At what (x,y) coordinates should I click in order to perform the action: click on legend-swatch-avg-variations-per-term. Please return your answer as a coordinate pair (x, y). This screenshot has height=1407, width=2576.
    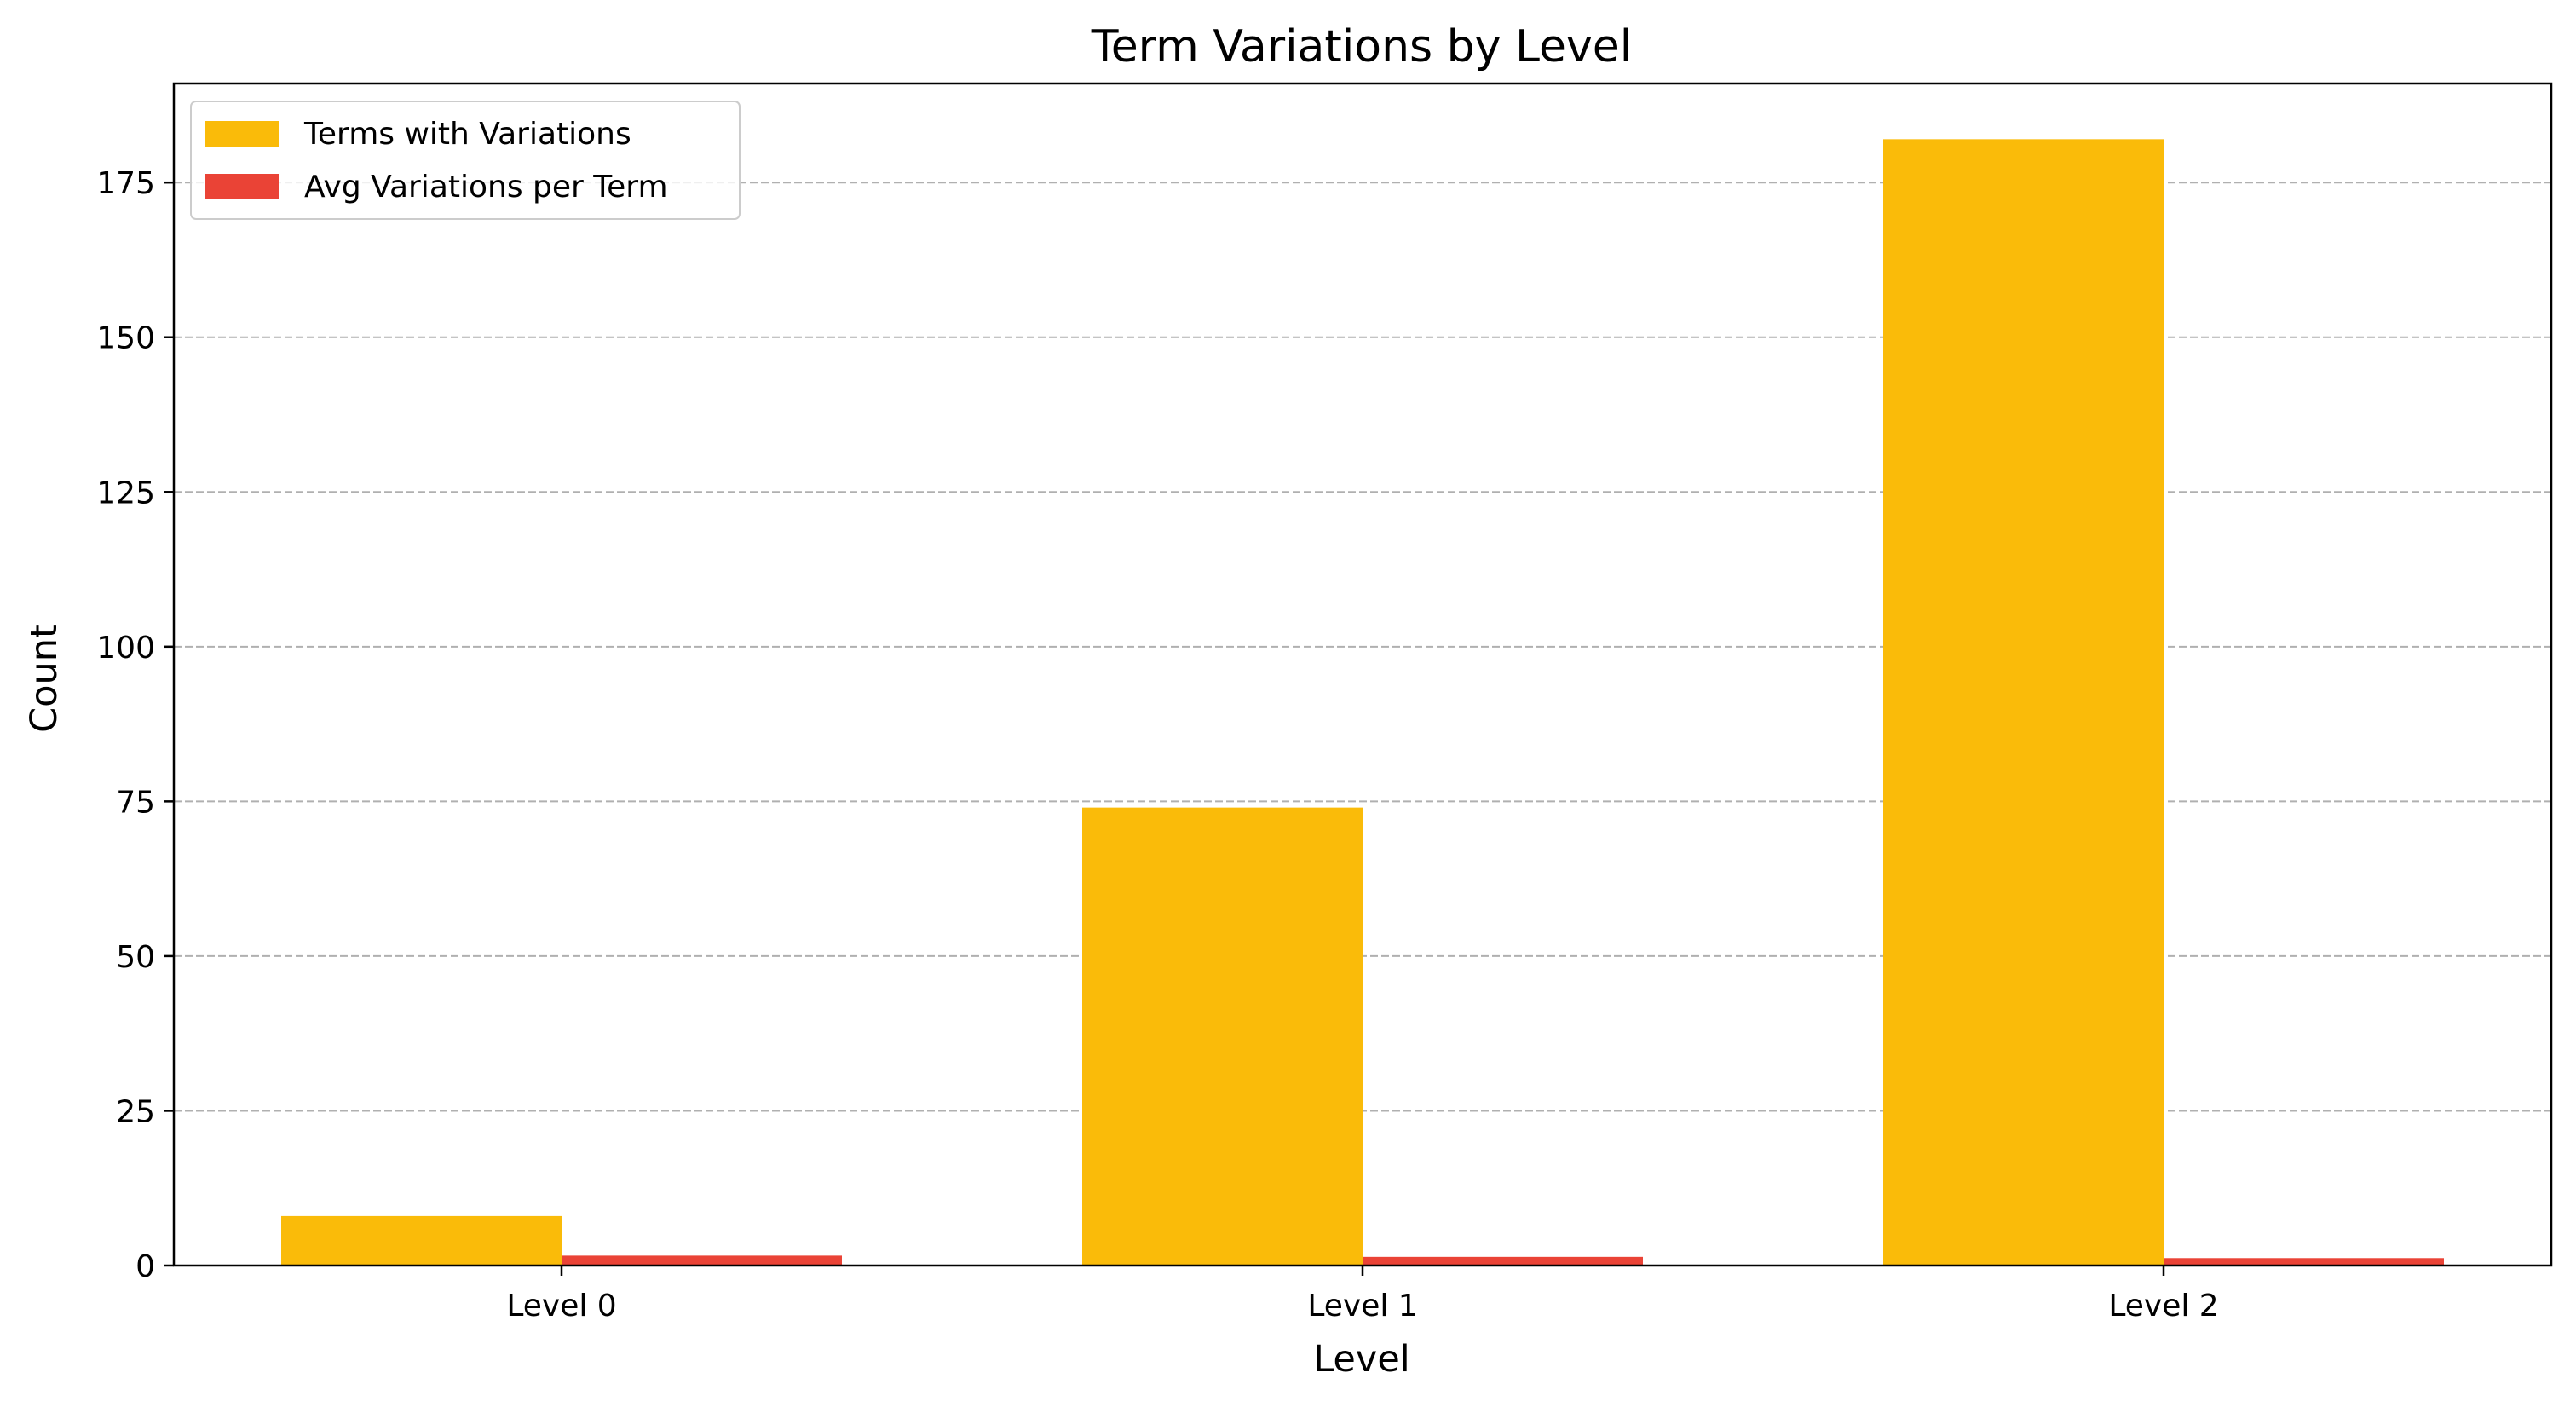
    Looking at the image, I should click on (242, 186).